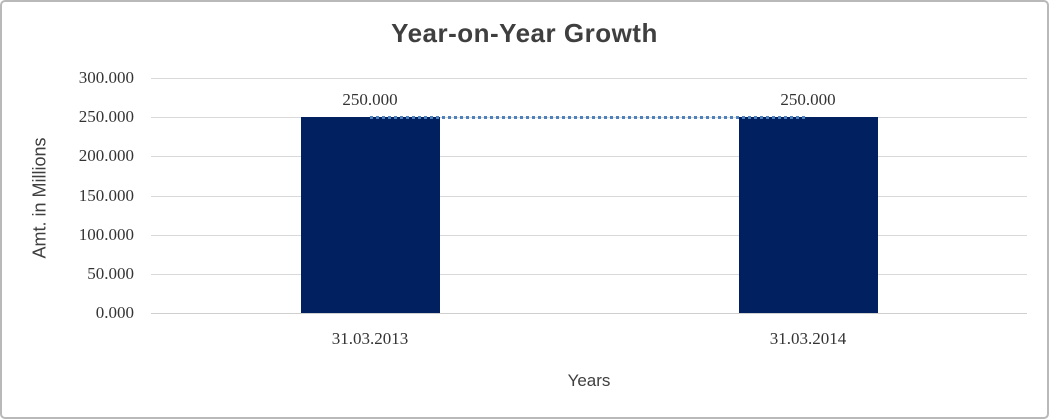 The height and width of the screenshot is (419, 1049). Describe the element at coordinates (106, 234) in the screenshot. I see `y-tick-label: 100.000` at that location.